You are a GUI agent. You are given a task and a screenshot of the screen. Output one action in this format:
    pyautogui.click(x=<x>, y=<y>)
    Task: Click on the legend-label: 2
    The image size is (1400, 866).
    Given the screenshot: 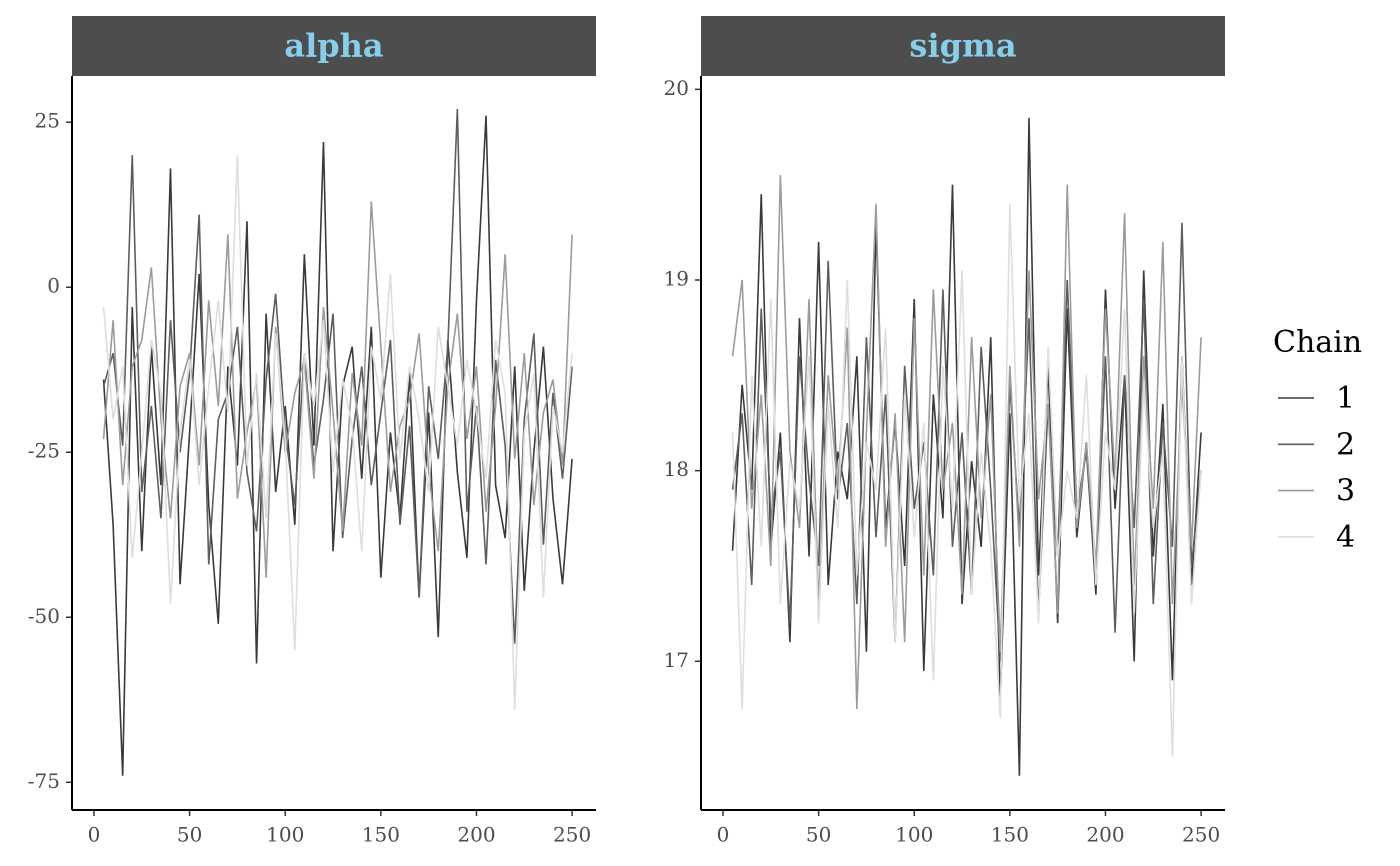 What is the action you would take?
    pyautogui.click(x=1345, y=444)
    